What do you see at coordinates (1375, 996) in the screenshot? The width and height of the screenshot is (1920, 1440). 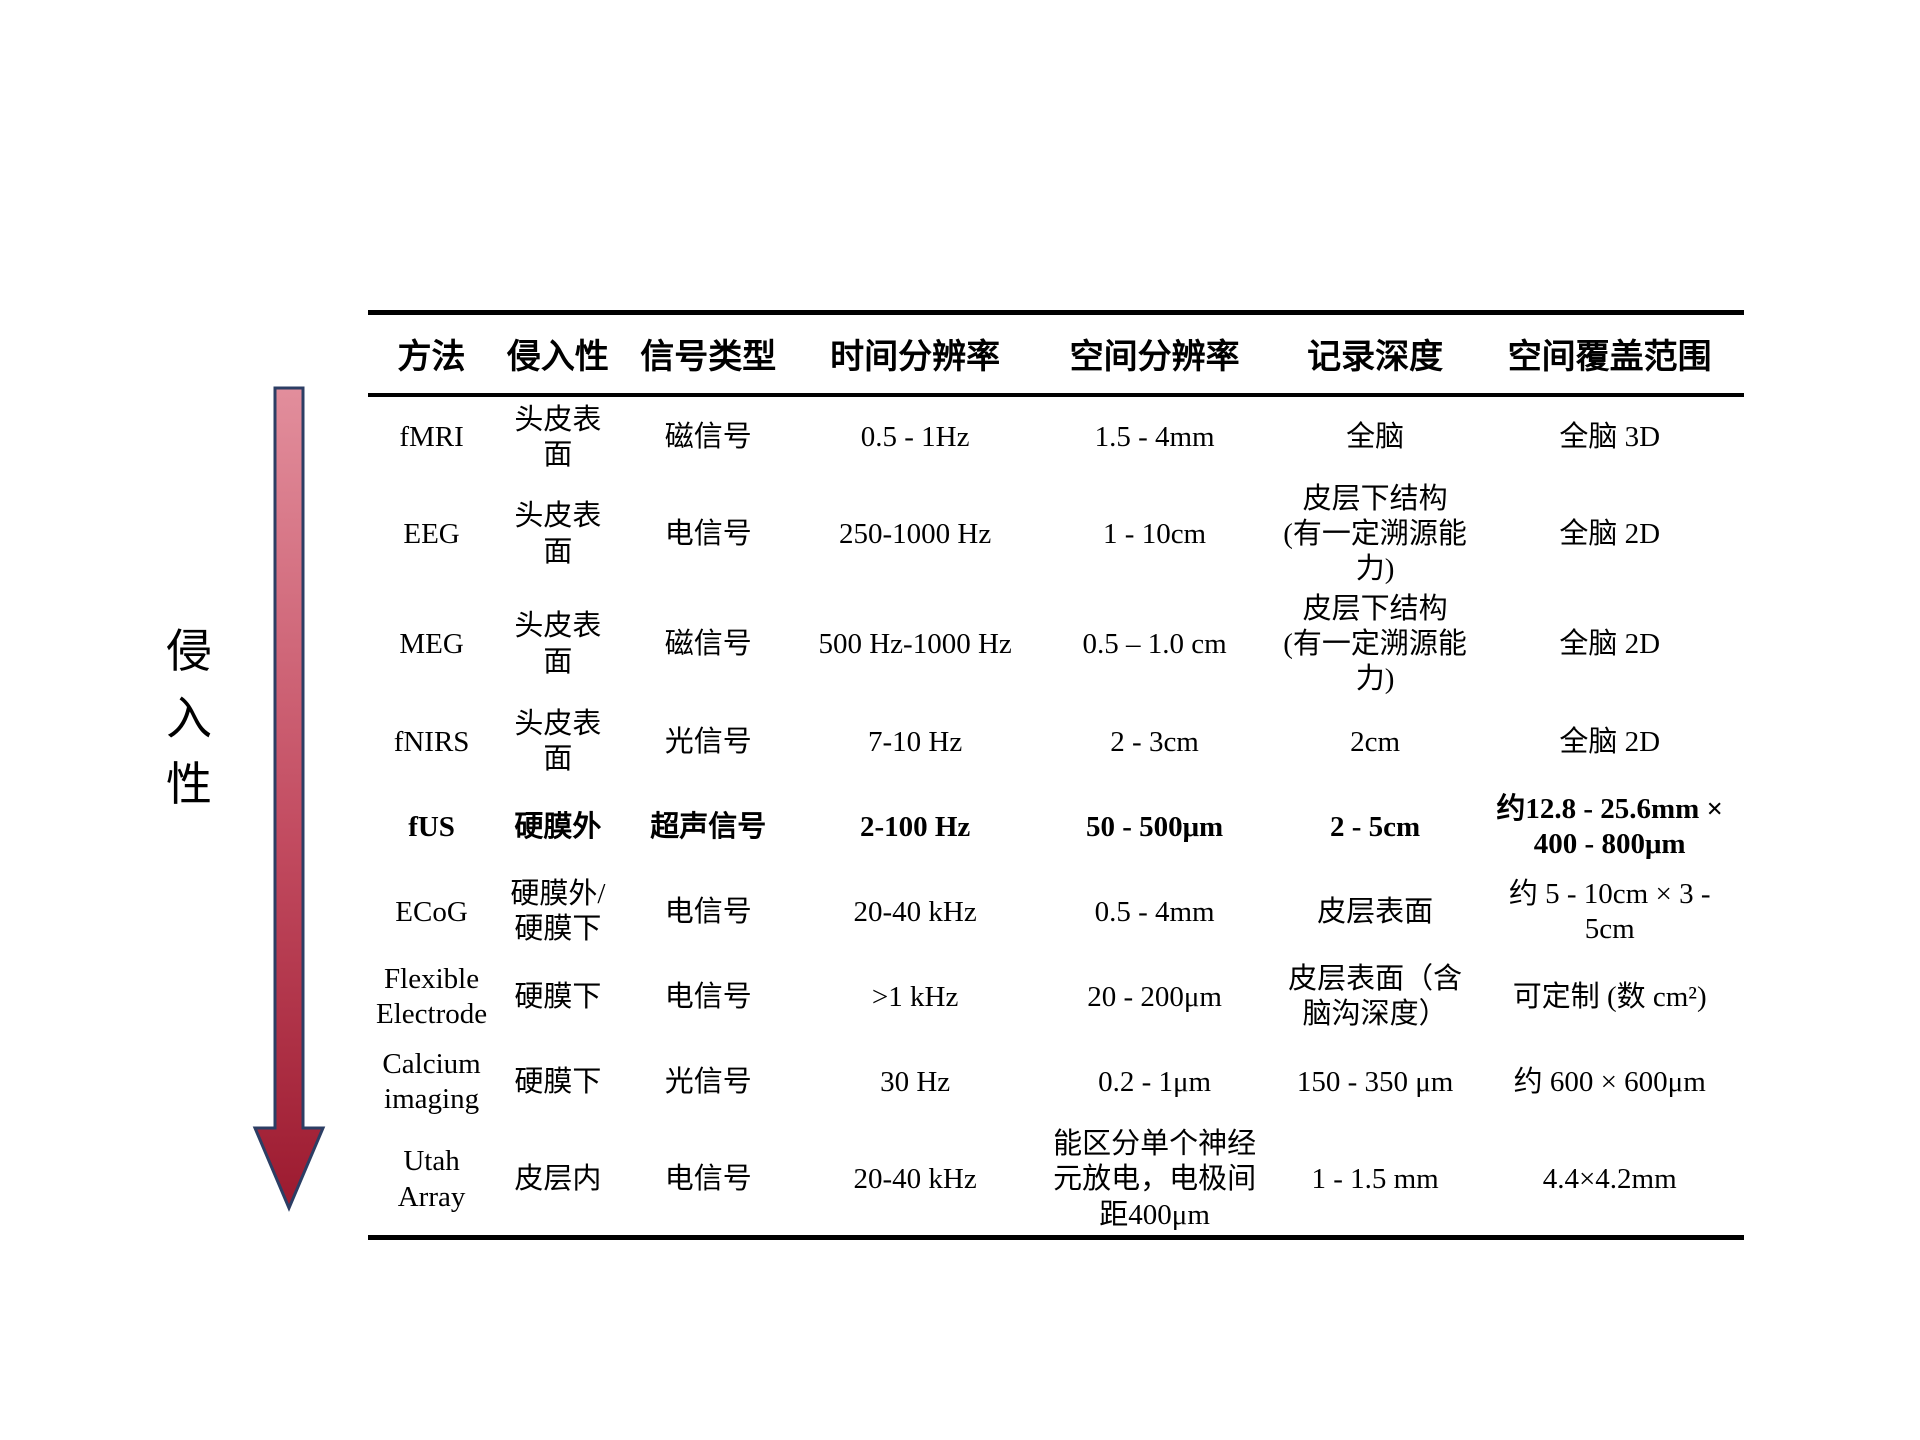 I see `cell-recording-depth: 皮层表面（含脑沟深度）` at bounding box center [1375, 996].